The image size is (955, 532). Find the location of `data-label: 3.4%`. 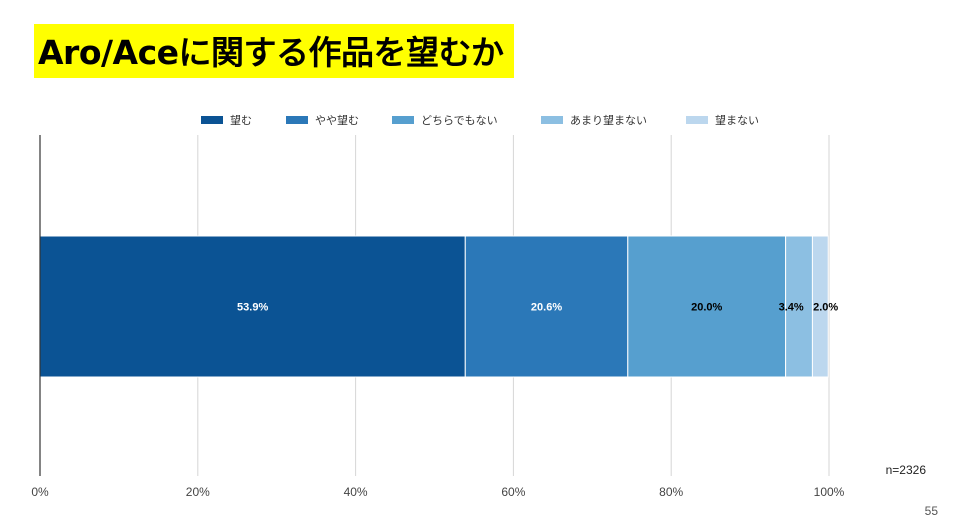

data-label: 3.4% is located at coordinates (791, 308).